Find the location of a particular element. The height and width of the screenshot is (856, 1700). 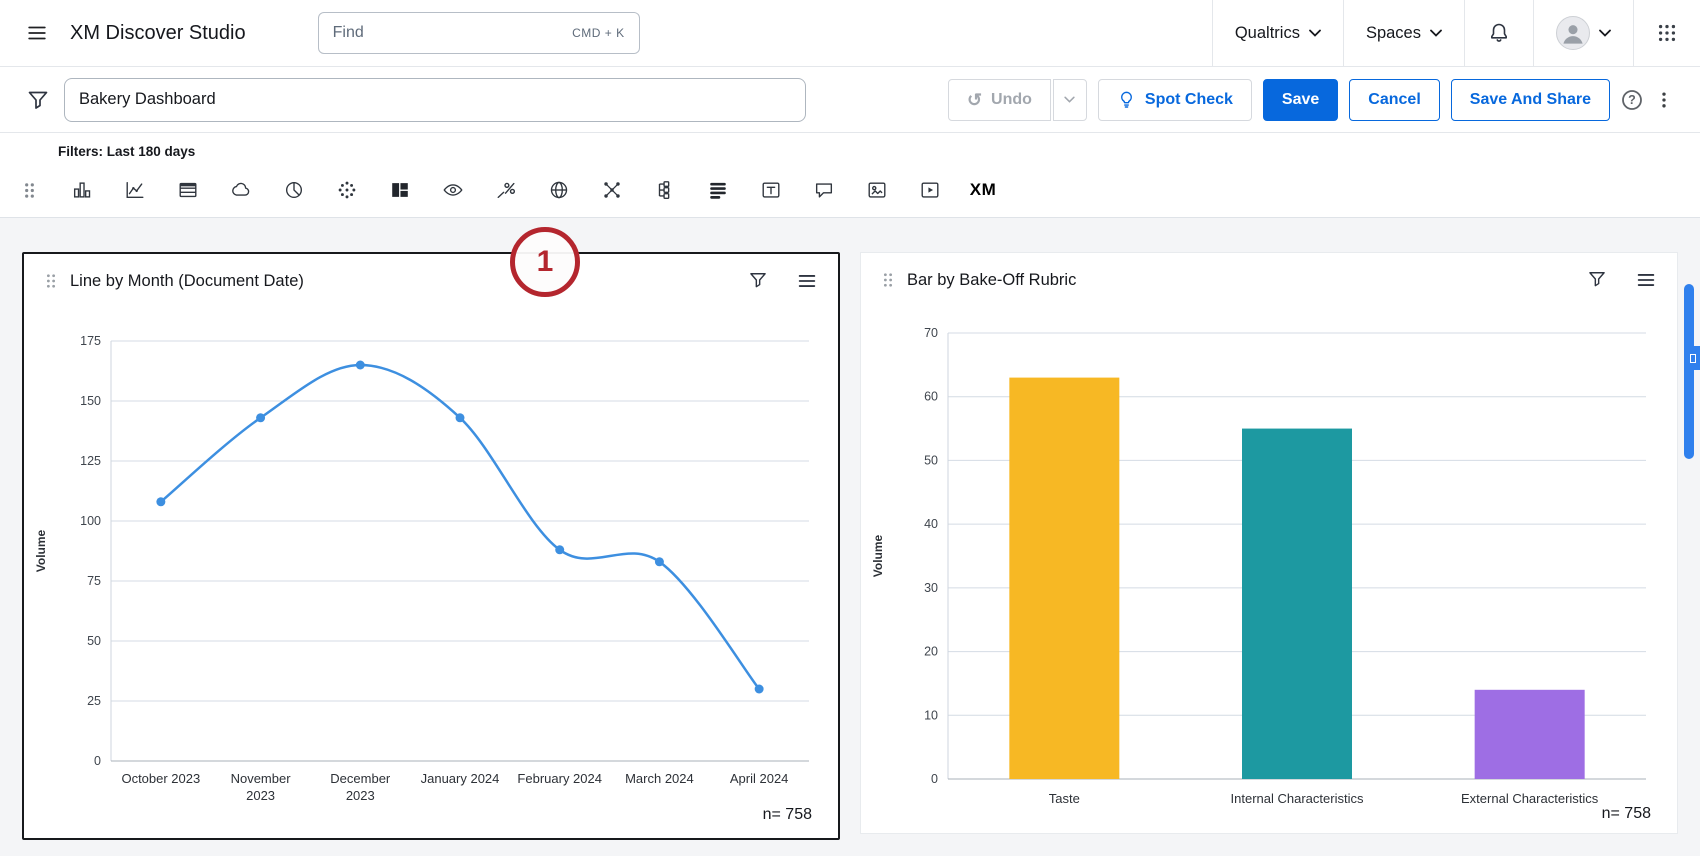

help-button: ? is located at coordinates (1632, 100).